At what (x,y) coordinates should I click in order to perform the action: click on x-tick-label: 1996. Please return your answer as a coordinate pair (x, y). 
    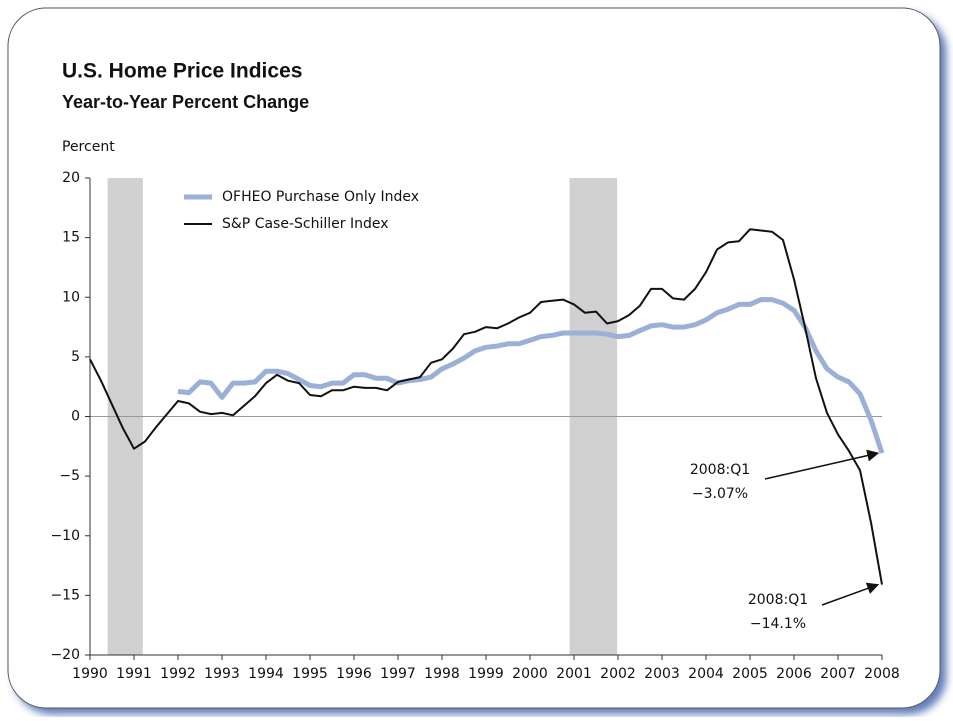
    Looking at the image, I should click on (354, 674).